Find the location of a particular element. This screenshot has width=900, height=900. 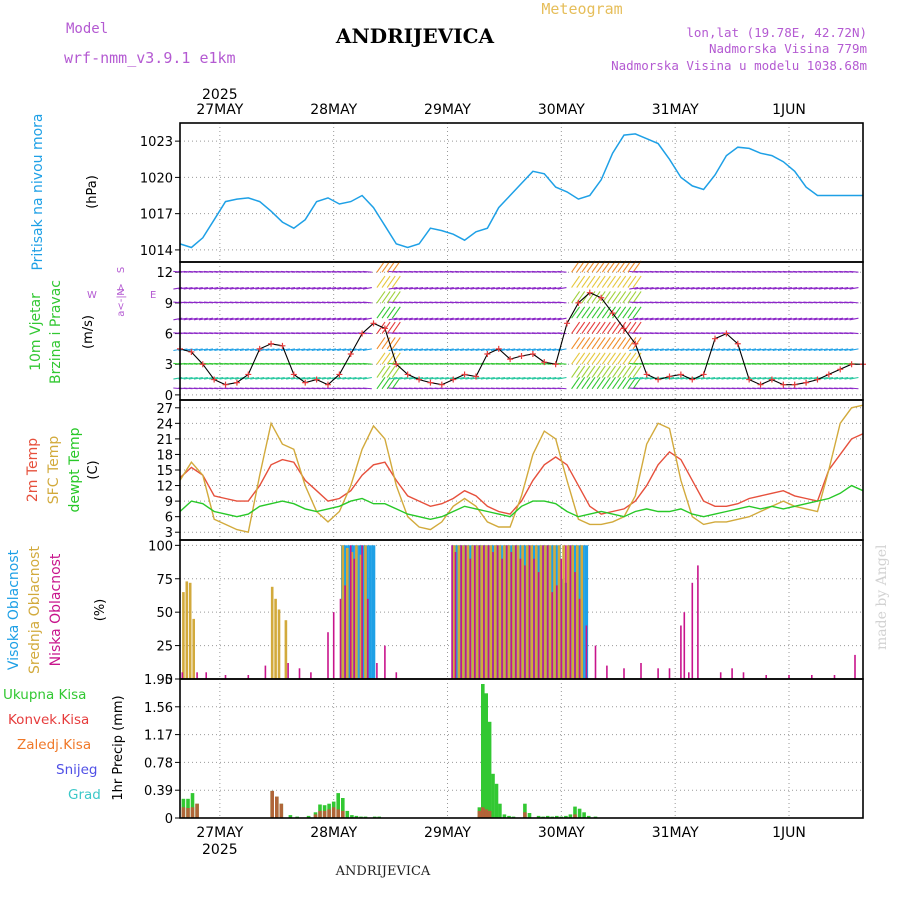

y-tick-label: 100 is located at coordinates (160, 546).